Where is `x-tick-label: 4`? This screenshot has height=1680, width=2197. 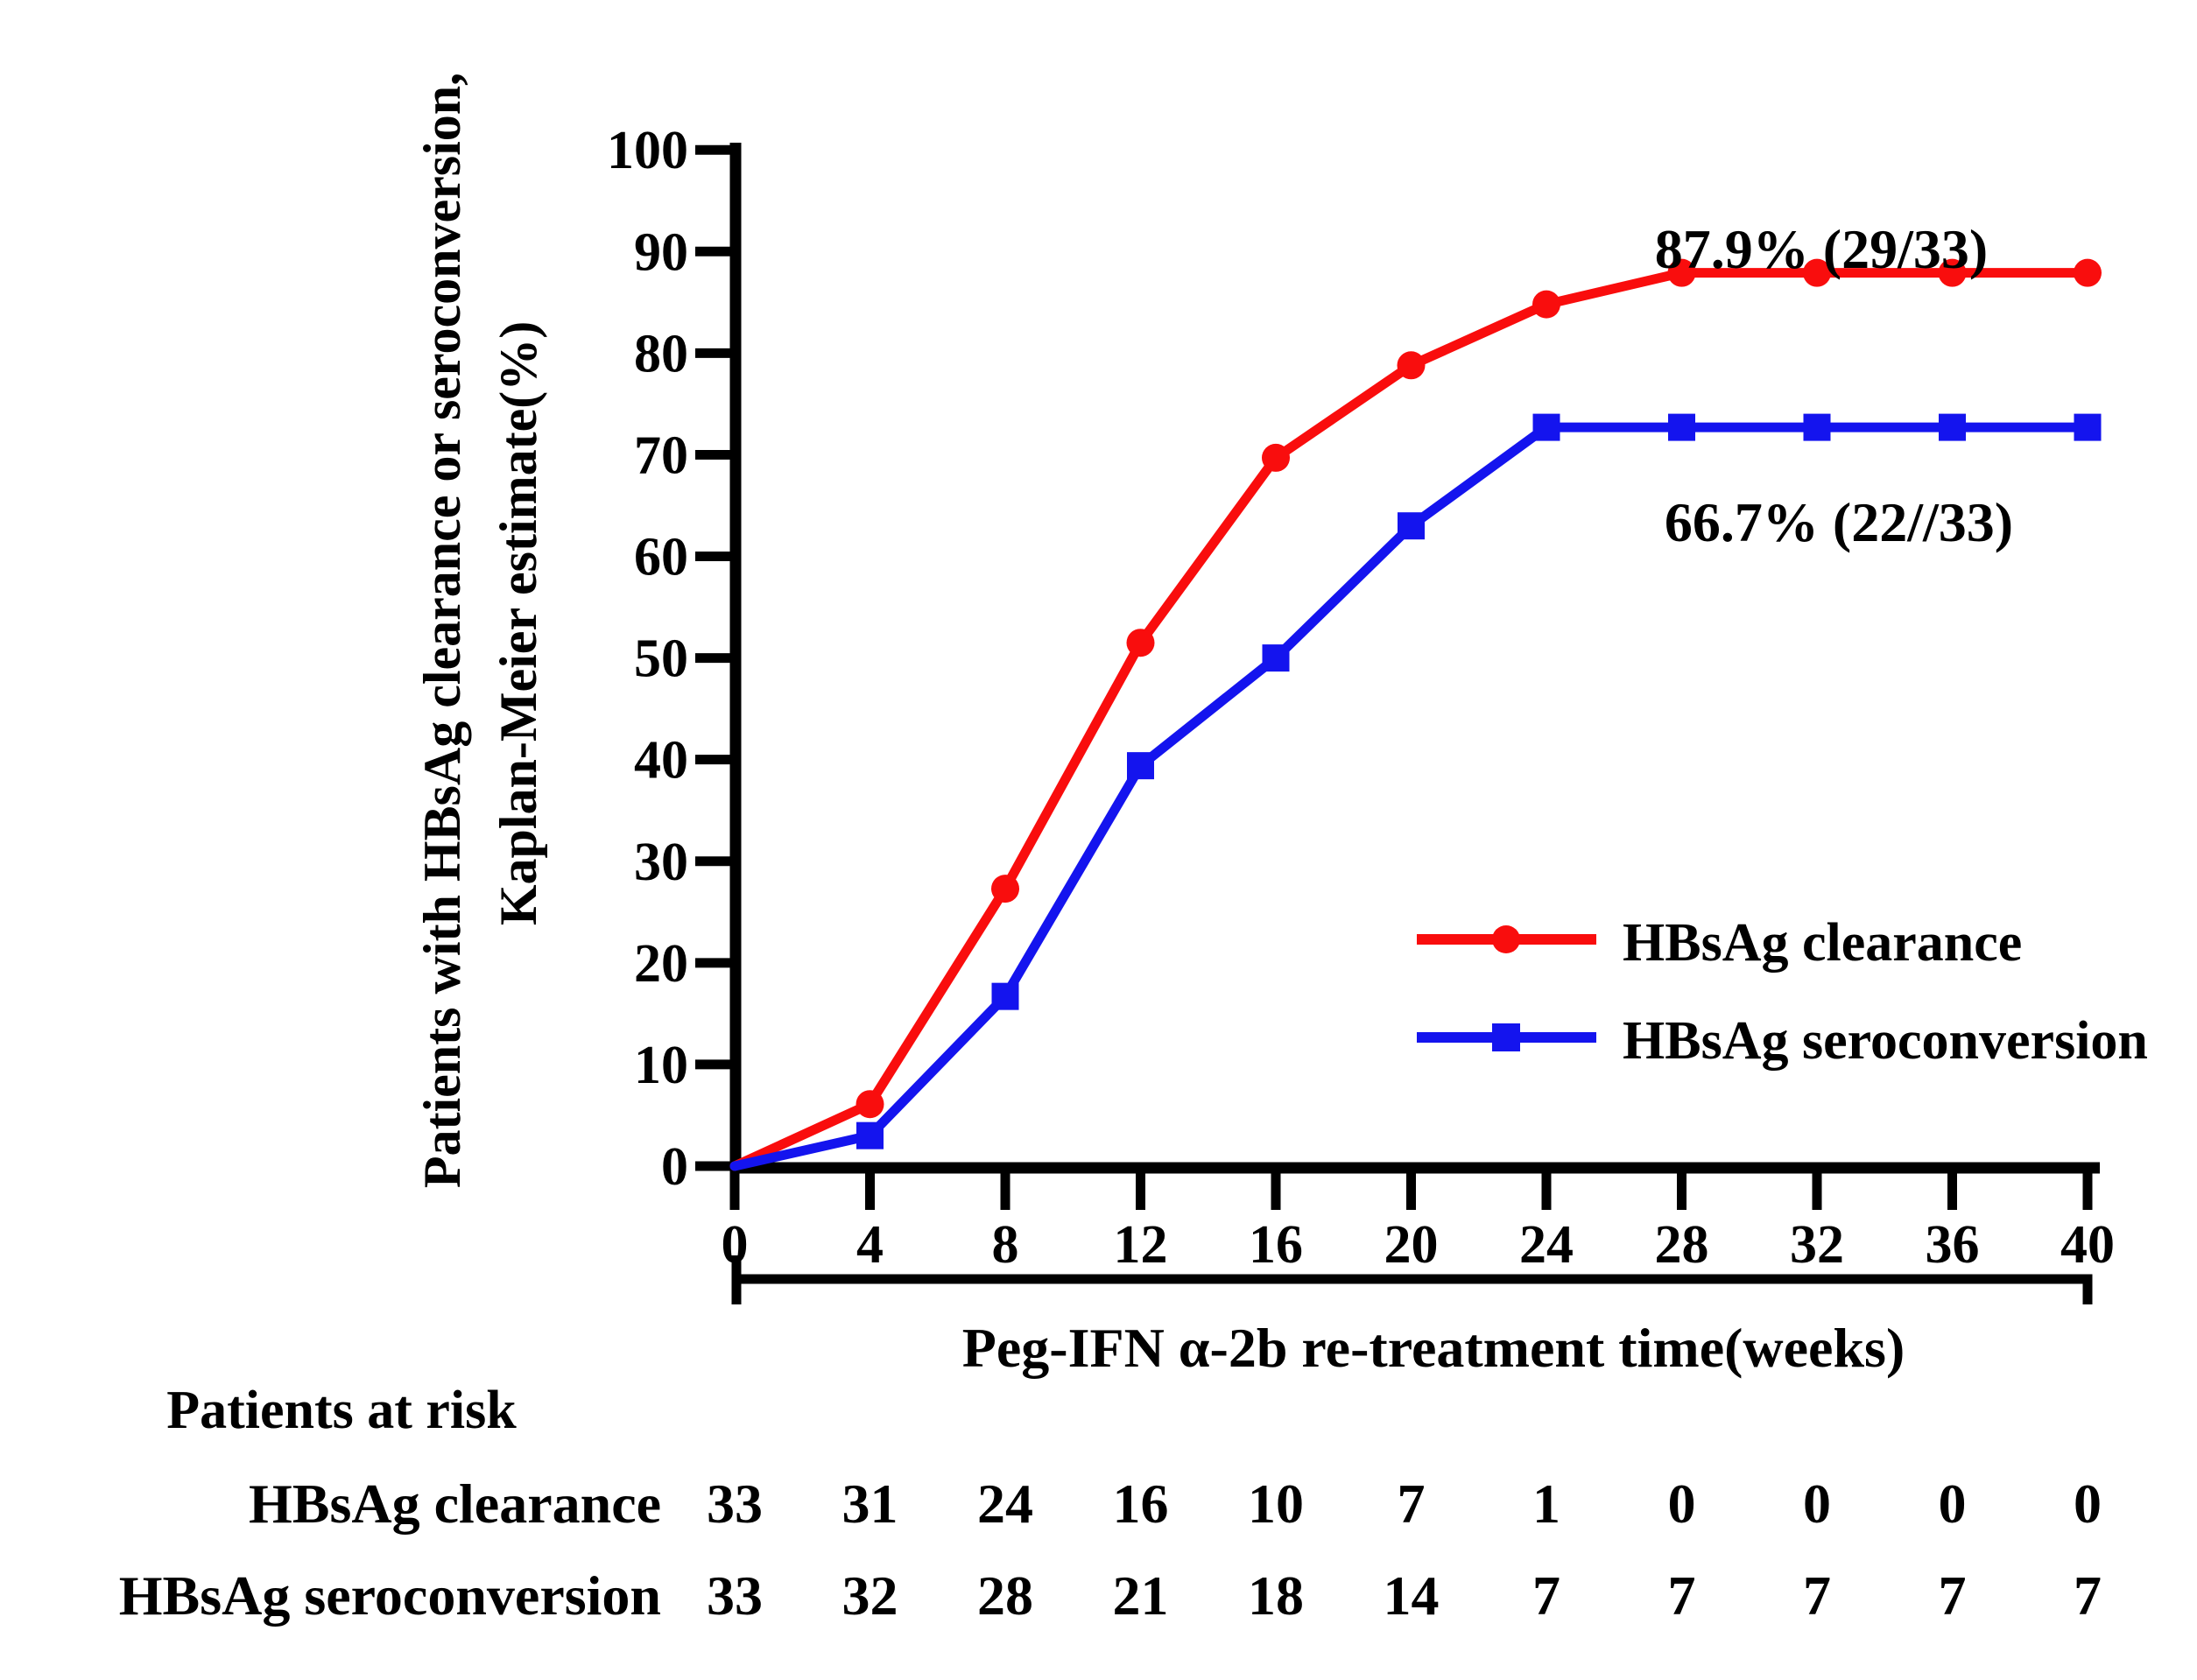
x-tick-label: 4 is located at coordinates (870, 1245).